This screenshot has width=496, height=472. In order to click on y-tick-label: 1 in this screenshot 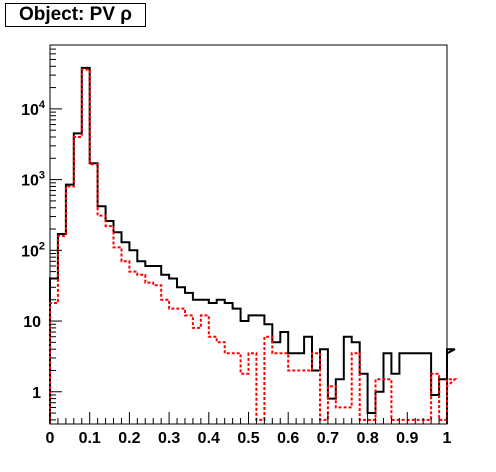, I will do `click(36, 393)`.